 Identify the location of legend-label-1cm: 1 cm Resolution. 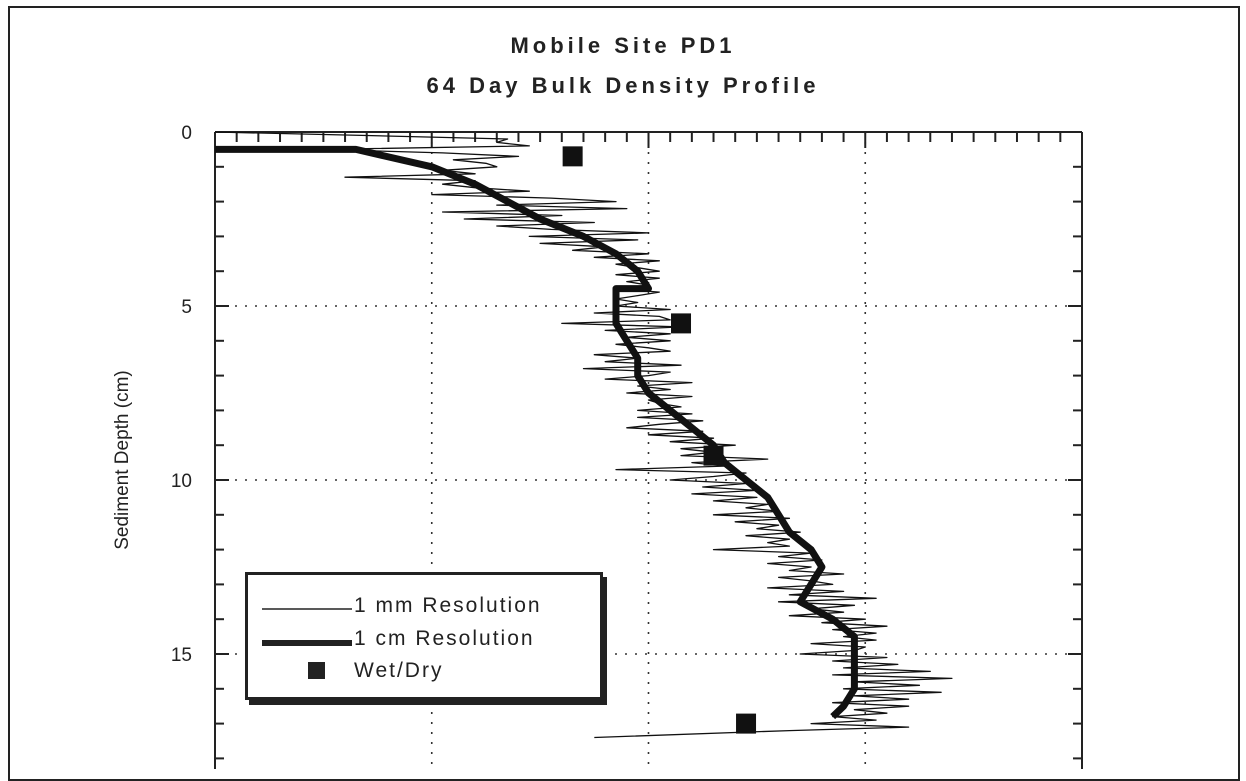
(444, 638).